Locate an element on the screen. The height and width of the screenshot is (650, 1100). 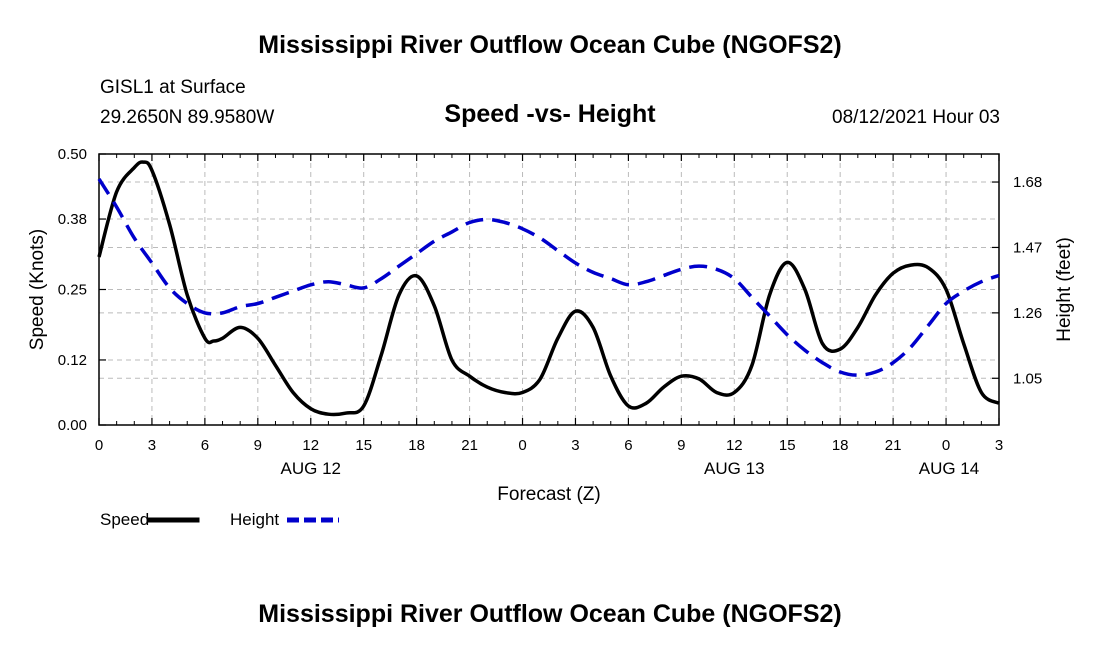
date-label: AUG 14 is located at coordinates (949, 468).